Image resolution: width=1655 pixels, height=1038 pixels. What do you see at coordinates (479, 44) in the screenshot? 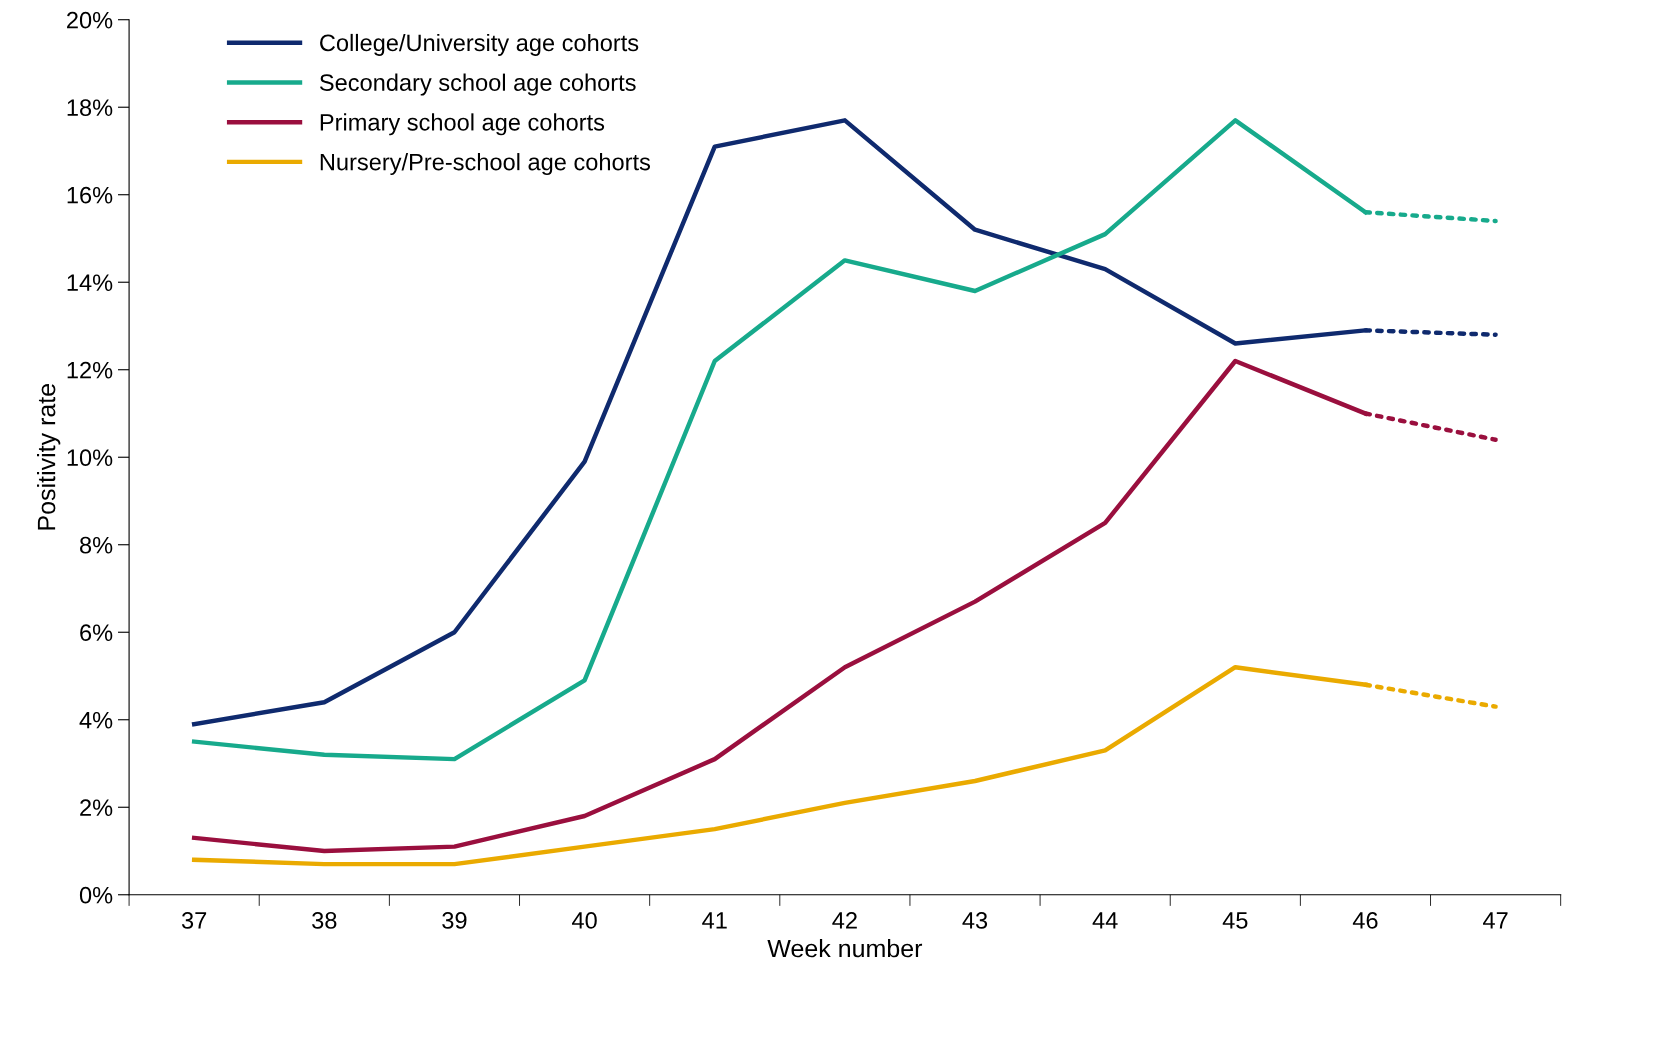
I see `legend-label: College/University age cohorts` at bounding box center [479, 44].